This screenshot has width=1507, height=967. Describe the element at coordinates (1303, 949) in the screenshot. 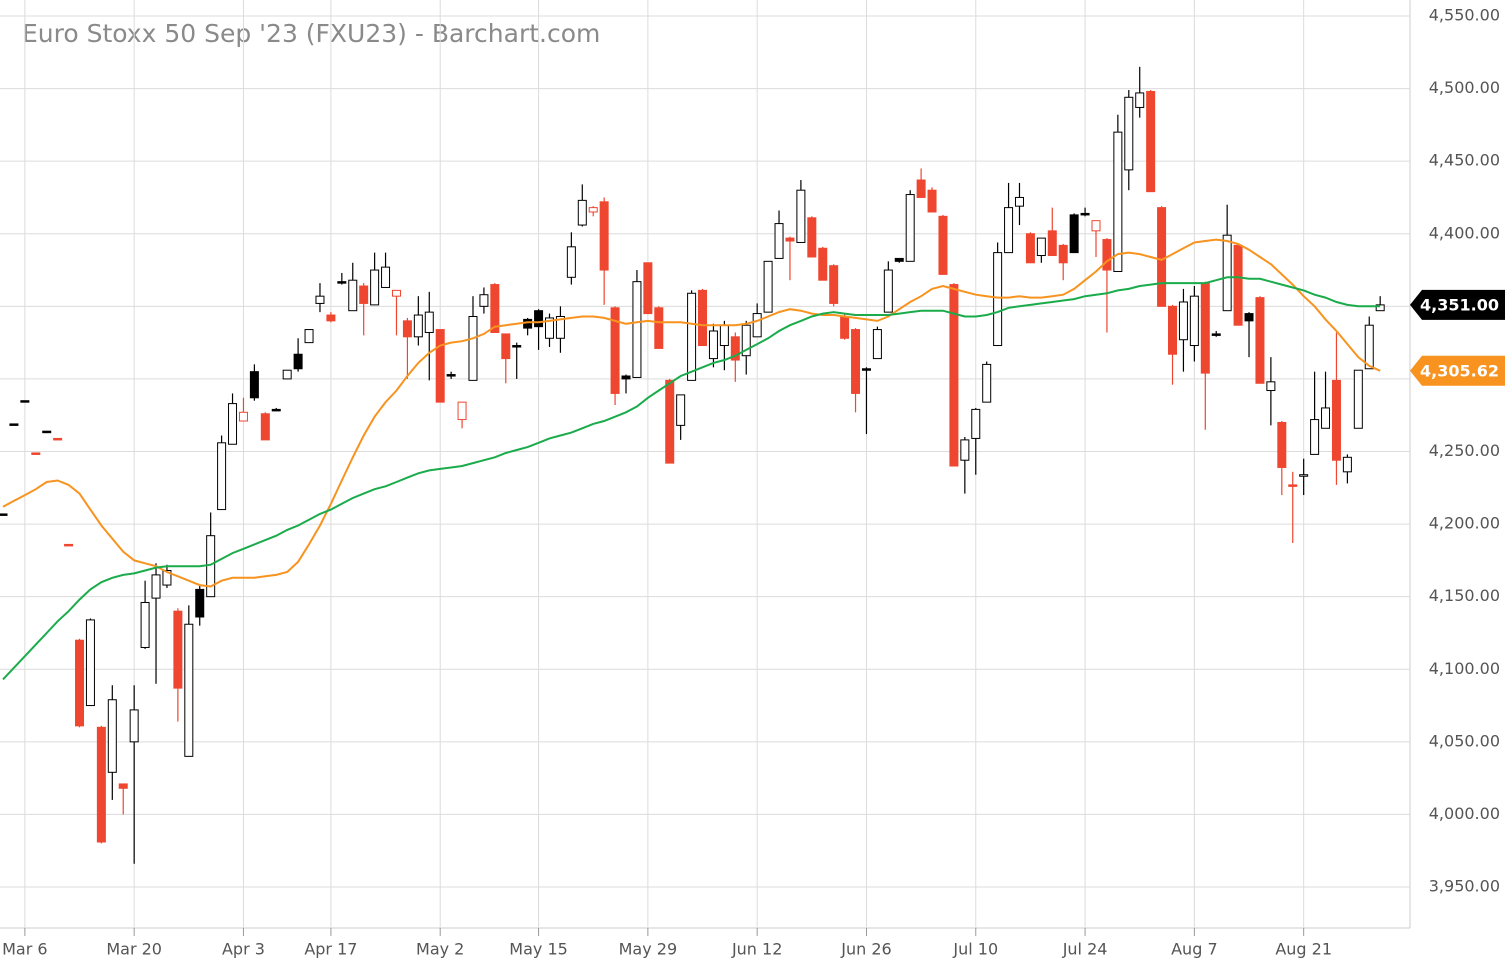

I see `x-tick-label: Aug 21` at that location.